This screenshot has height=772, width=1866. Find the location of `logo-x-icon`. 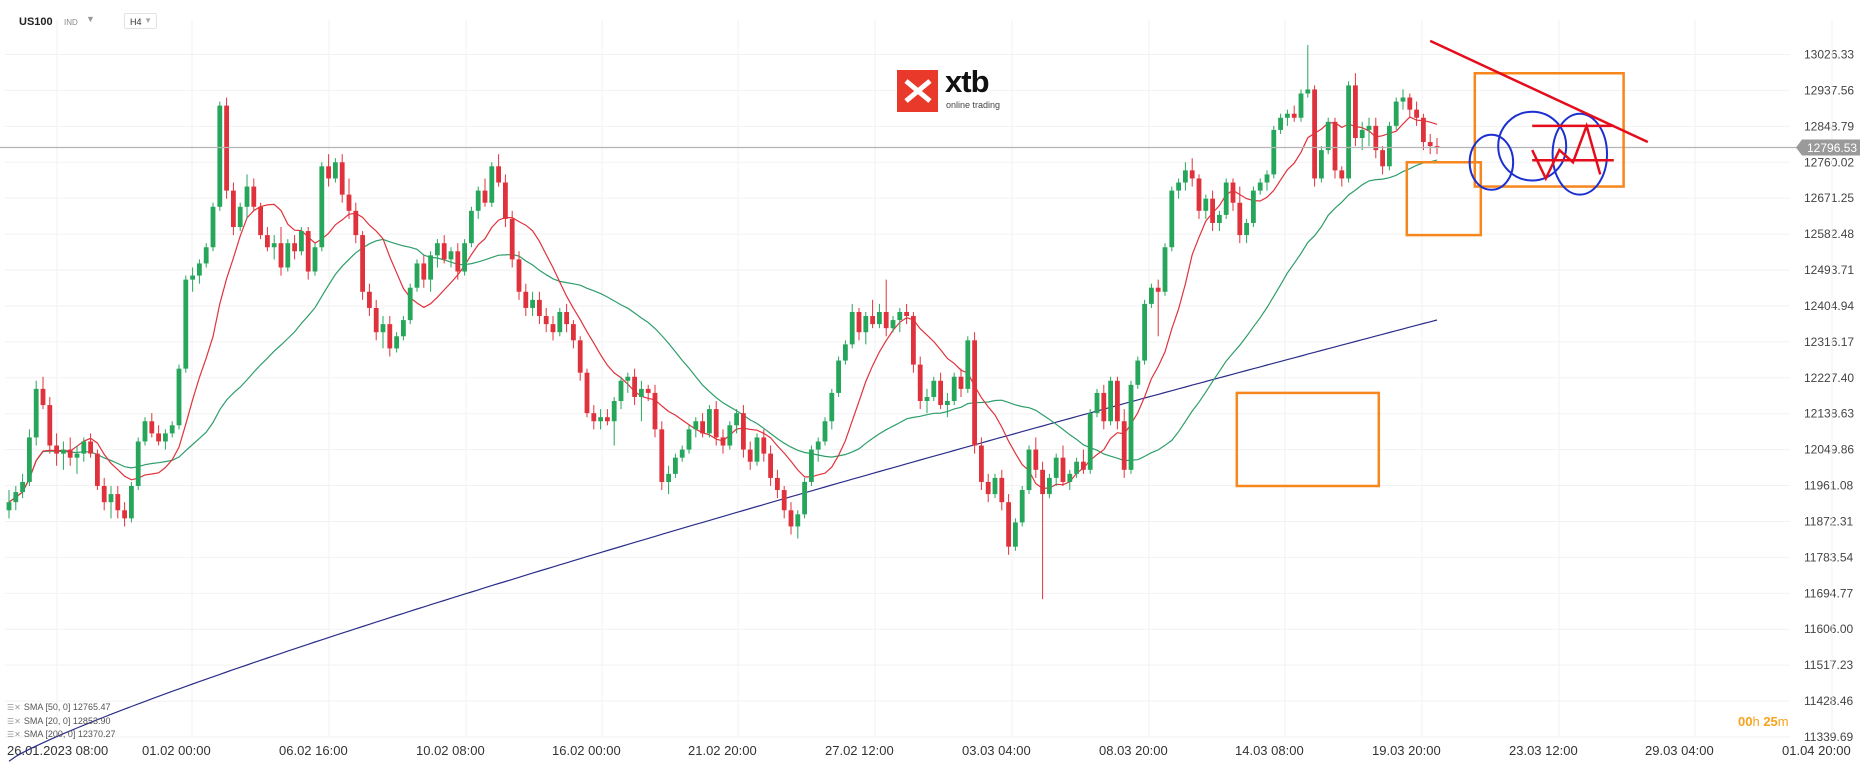

logo-x-icon is located at coordinates (918, 91).